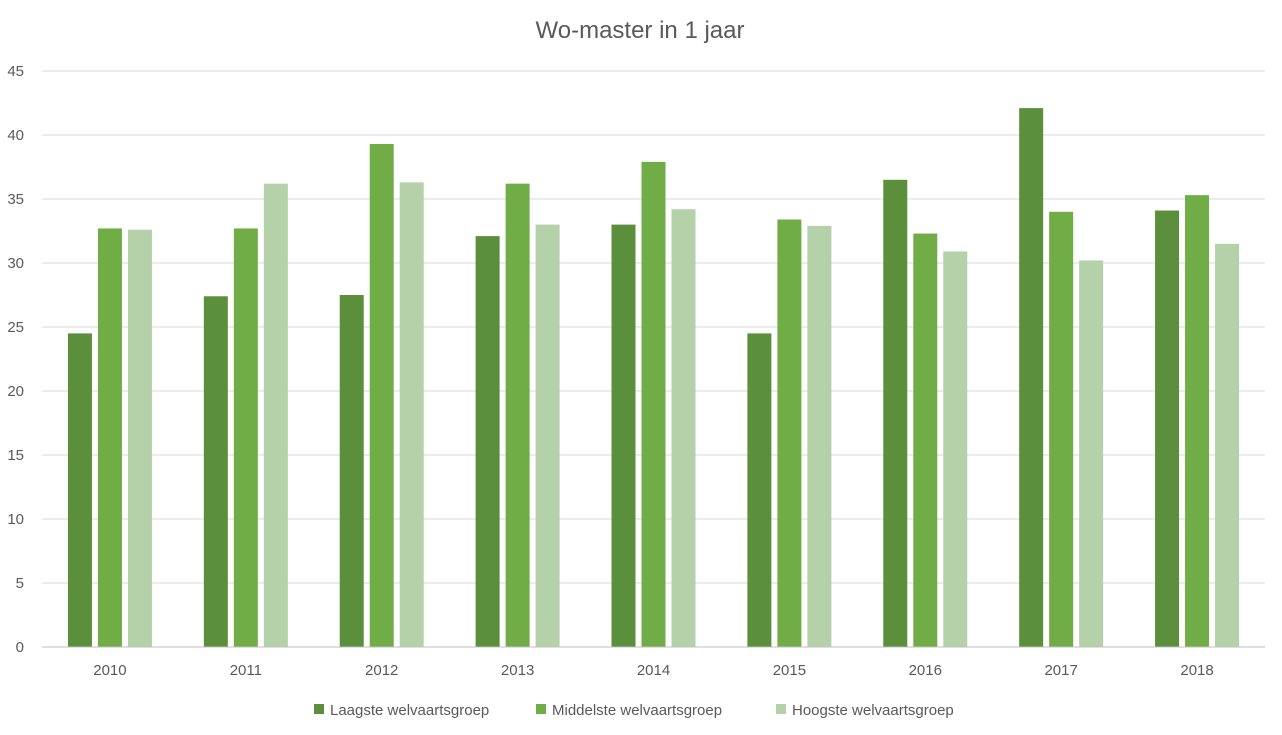 The image size is (1282, 735). Describe the element at coordinates (15, 135) in the screenshot. I see `y-tick-label: 40` at that location.